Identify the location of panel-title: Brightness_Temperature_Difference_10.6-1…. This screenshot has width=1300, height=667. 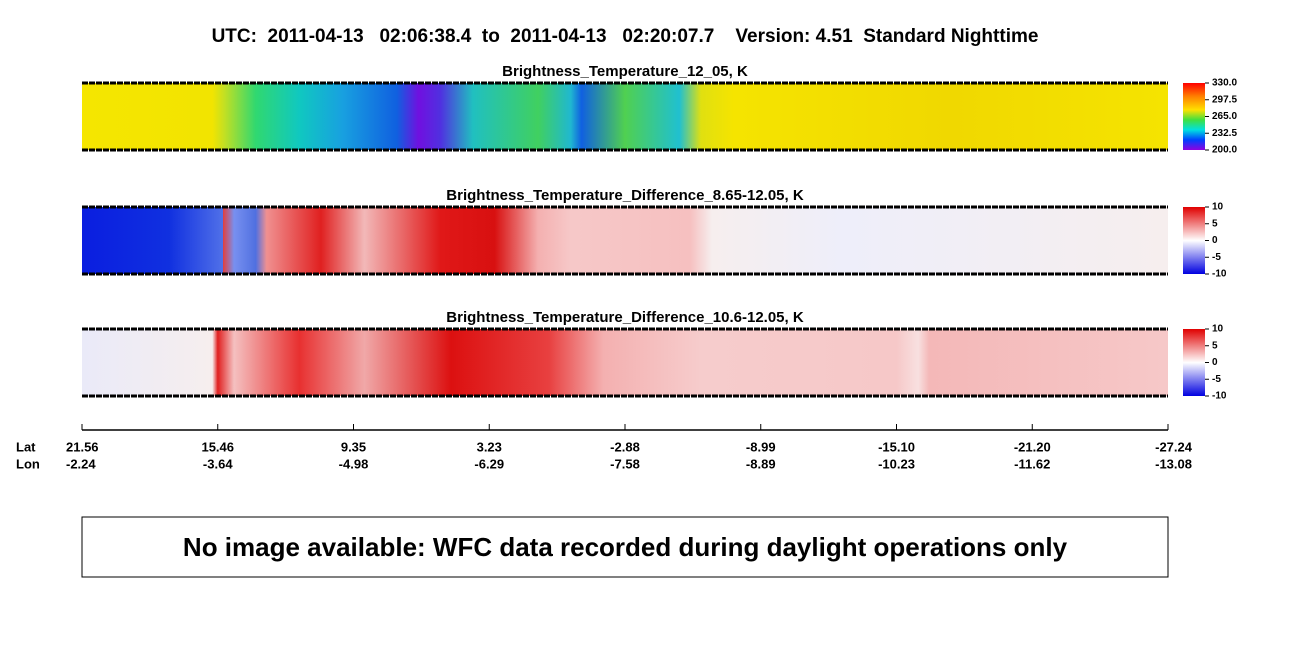
(625, 317).